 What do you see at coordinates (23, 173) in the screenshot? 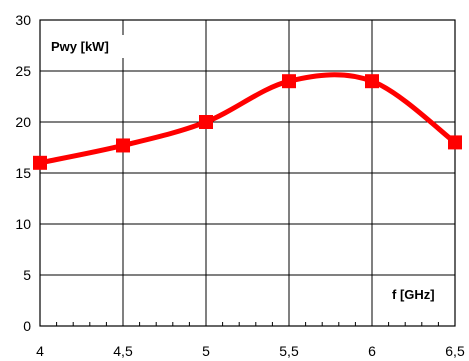
I see `y-tick-label: 15` at bounding box center [23, 173].